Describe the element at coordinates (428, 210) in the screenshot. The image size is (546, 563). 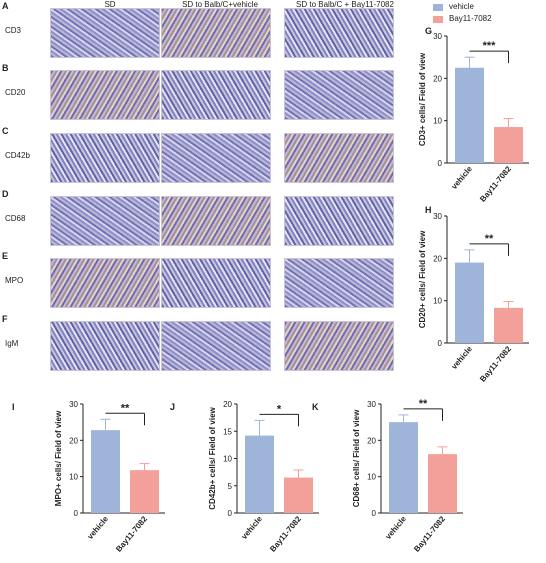
I see `panel-letter: H` at that location.